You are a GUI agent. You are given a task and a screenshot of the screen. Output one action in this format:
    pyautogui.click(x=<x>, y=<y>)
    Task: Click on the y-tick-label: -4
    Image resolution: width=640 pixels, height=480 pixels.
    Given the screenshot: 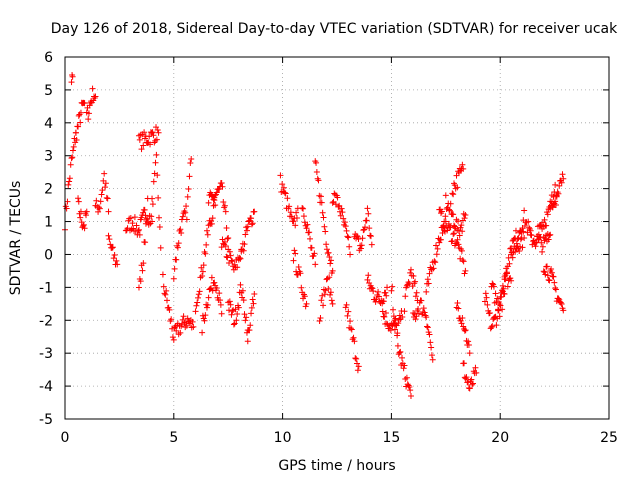 What is the action you would take?
    pyautogui.click(x=46, y=387)
    